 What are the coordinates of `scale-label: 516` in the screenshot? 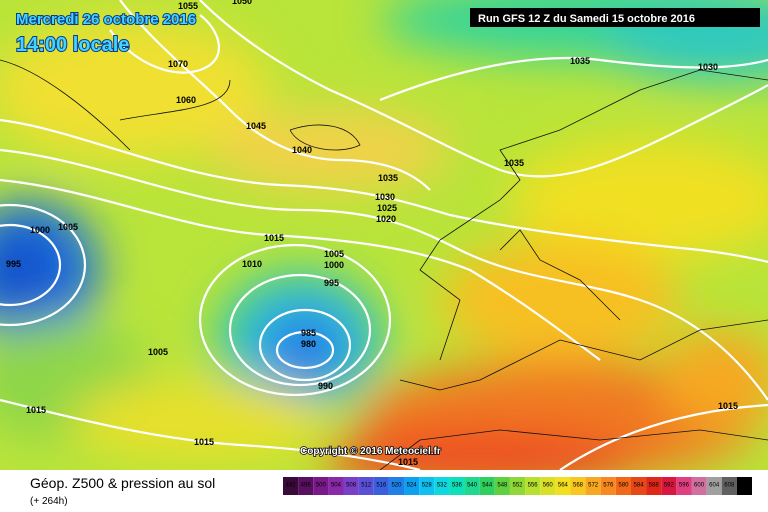 It's located at (381, 486).